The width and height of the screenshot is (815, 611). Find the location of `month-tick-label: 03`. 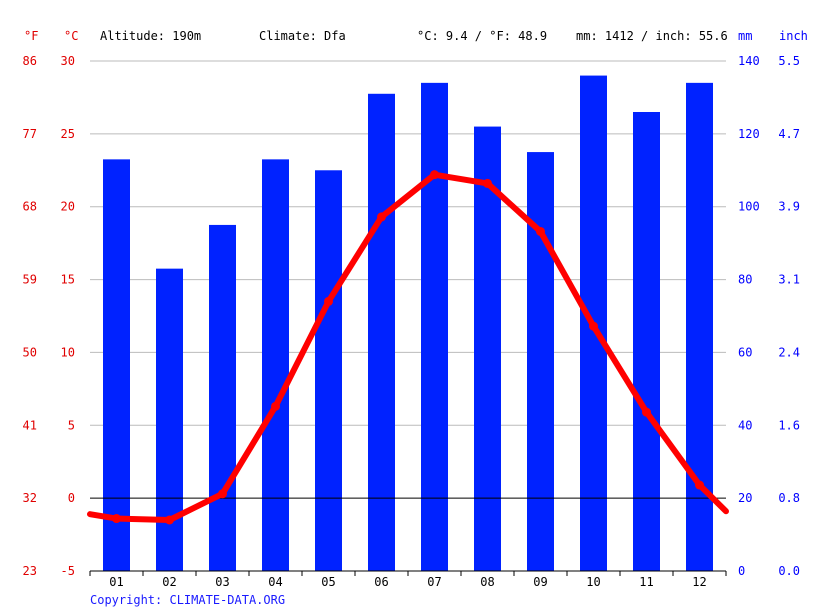

month-tick-label: 03 is located at coordinates (222, 582).